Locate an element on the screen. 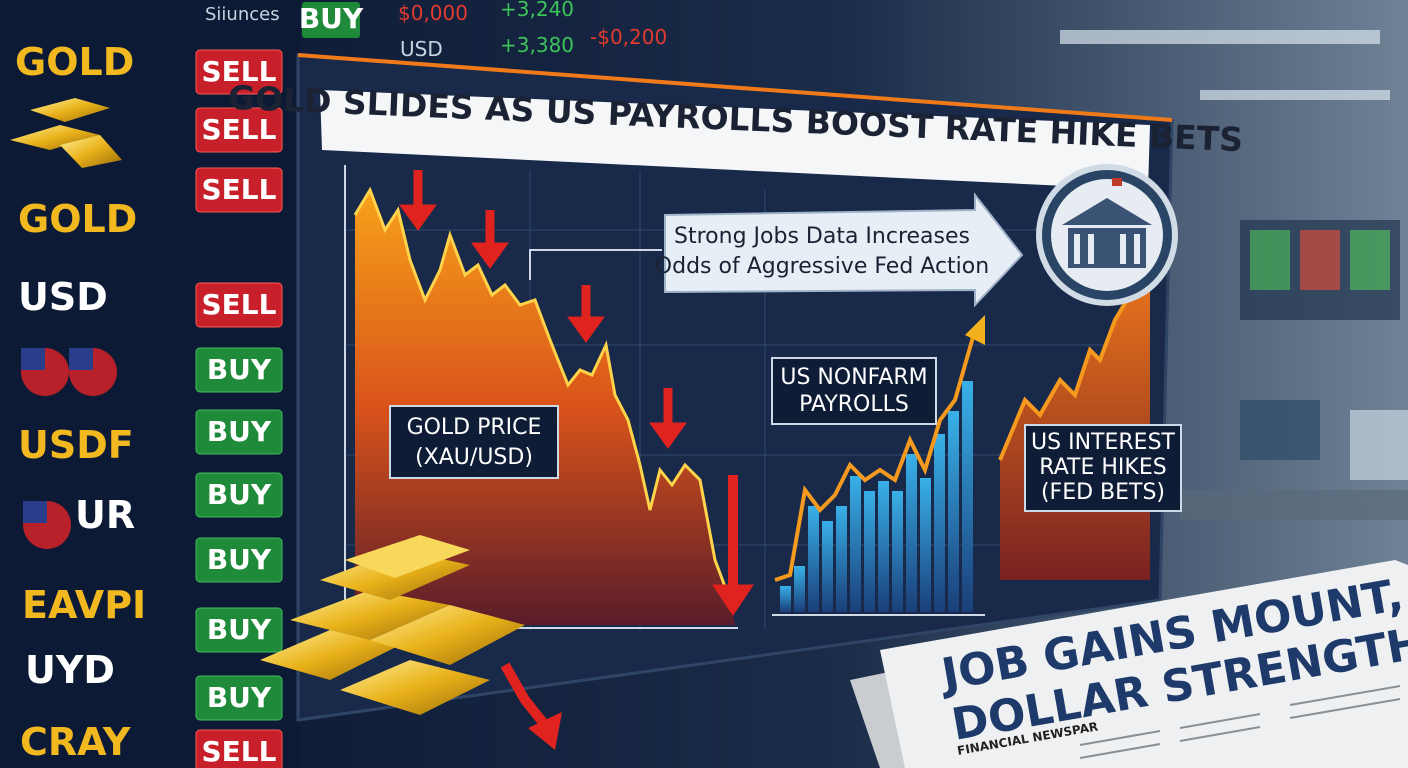 Image resolution: width=1408 pixels, height=768 pixels. title-band is located at coordinates (735, 140).